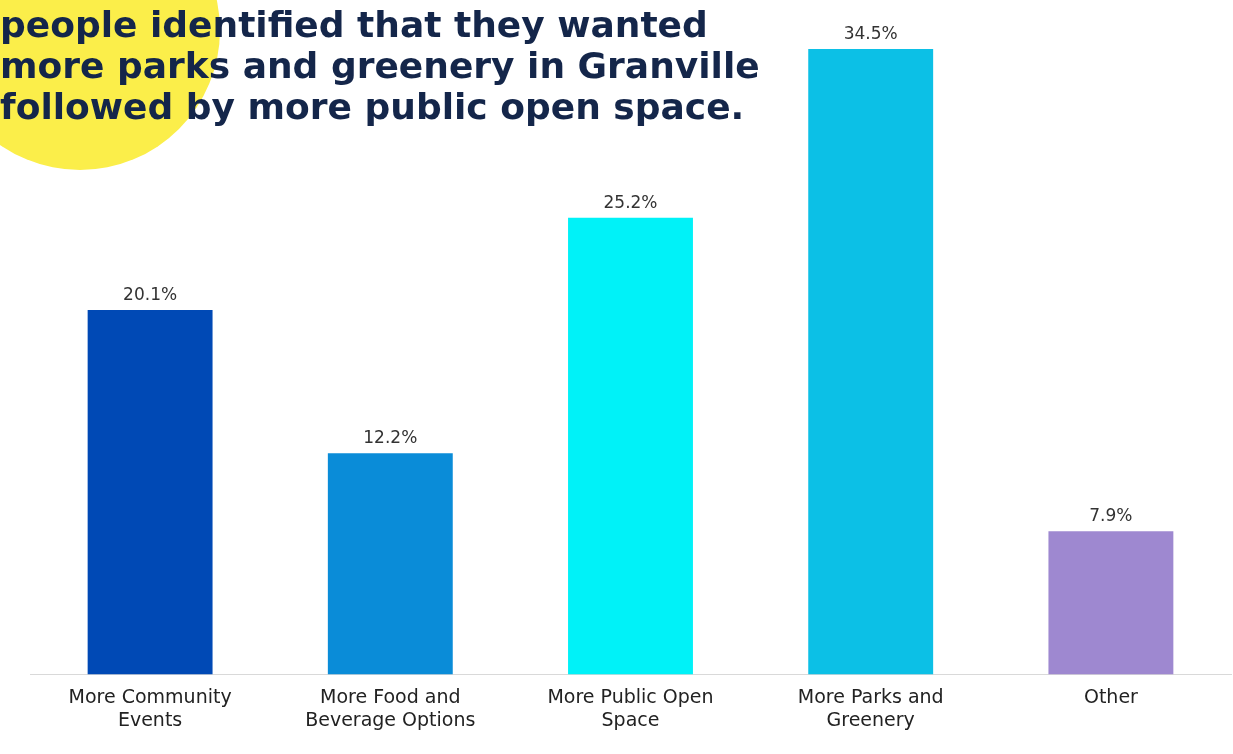 Image resolution: width=1233 pixels, height=754 pixels. Describe the element at coordinates (1111, 515) in the screenshot. I see `data-label: 7.9%` at that location.